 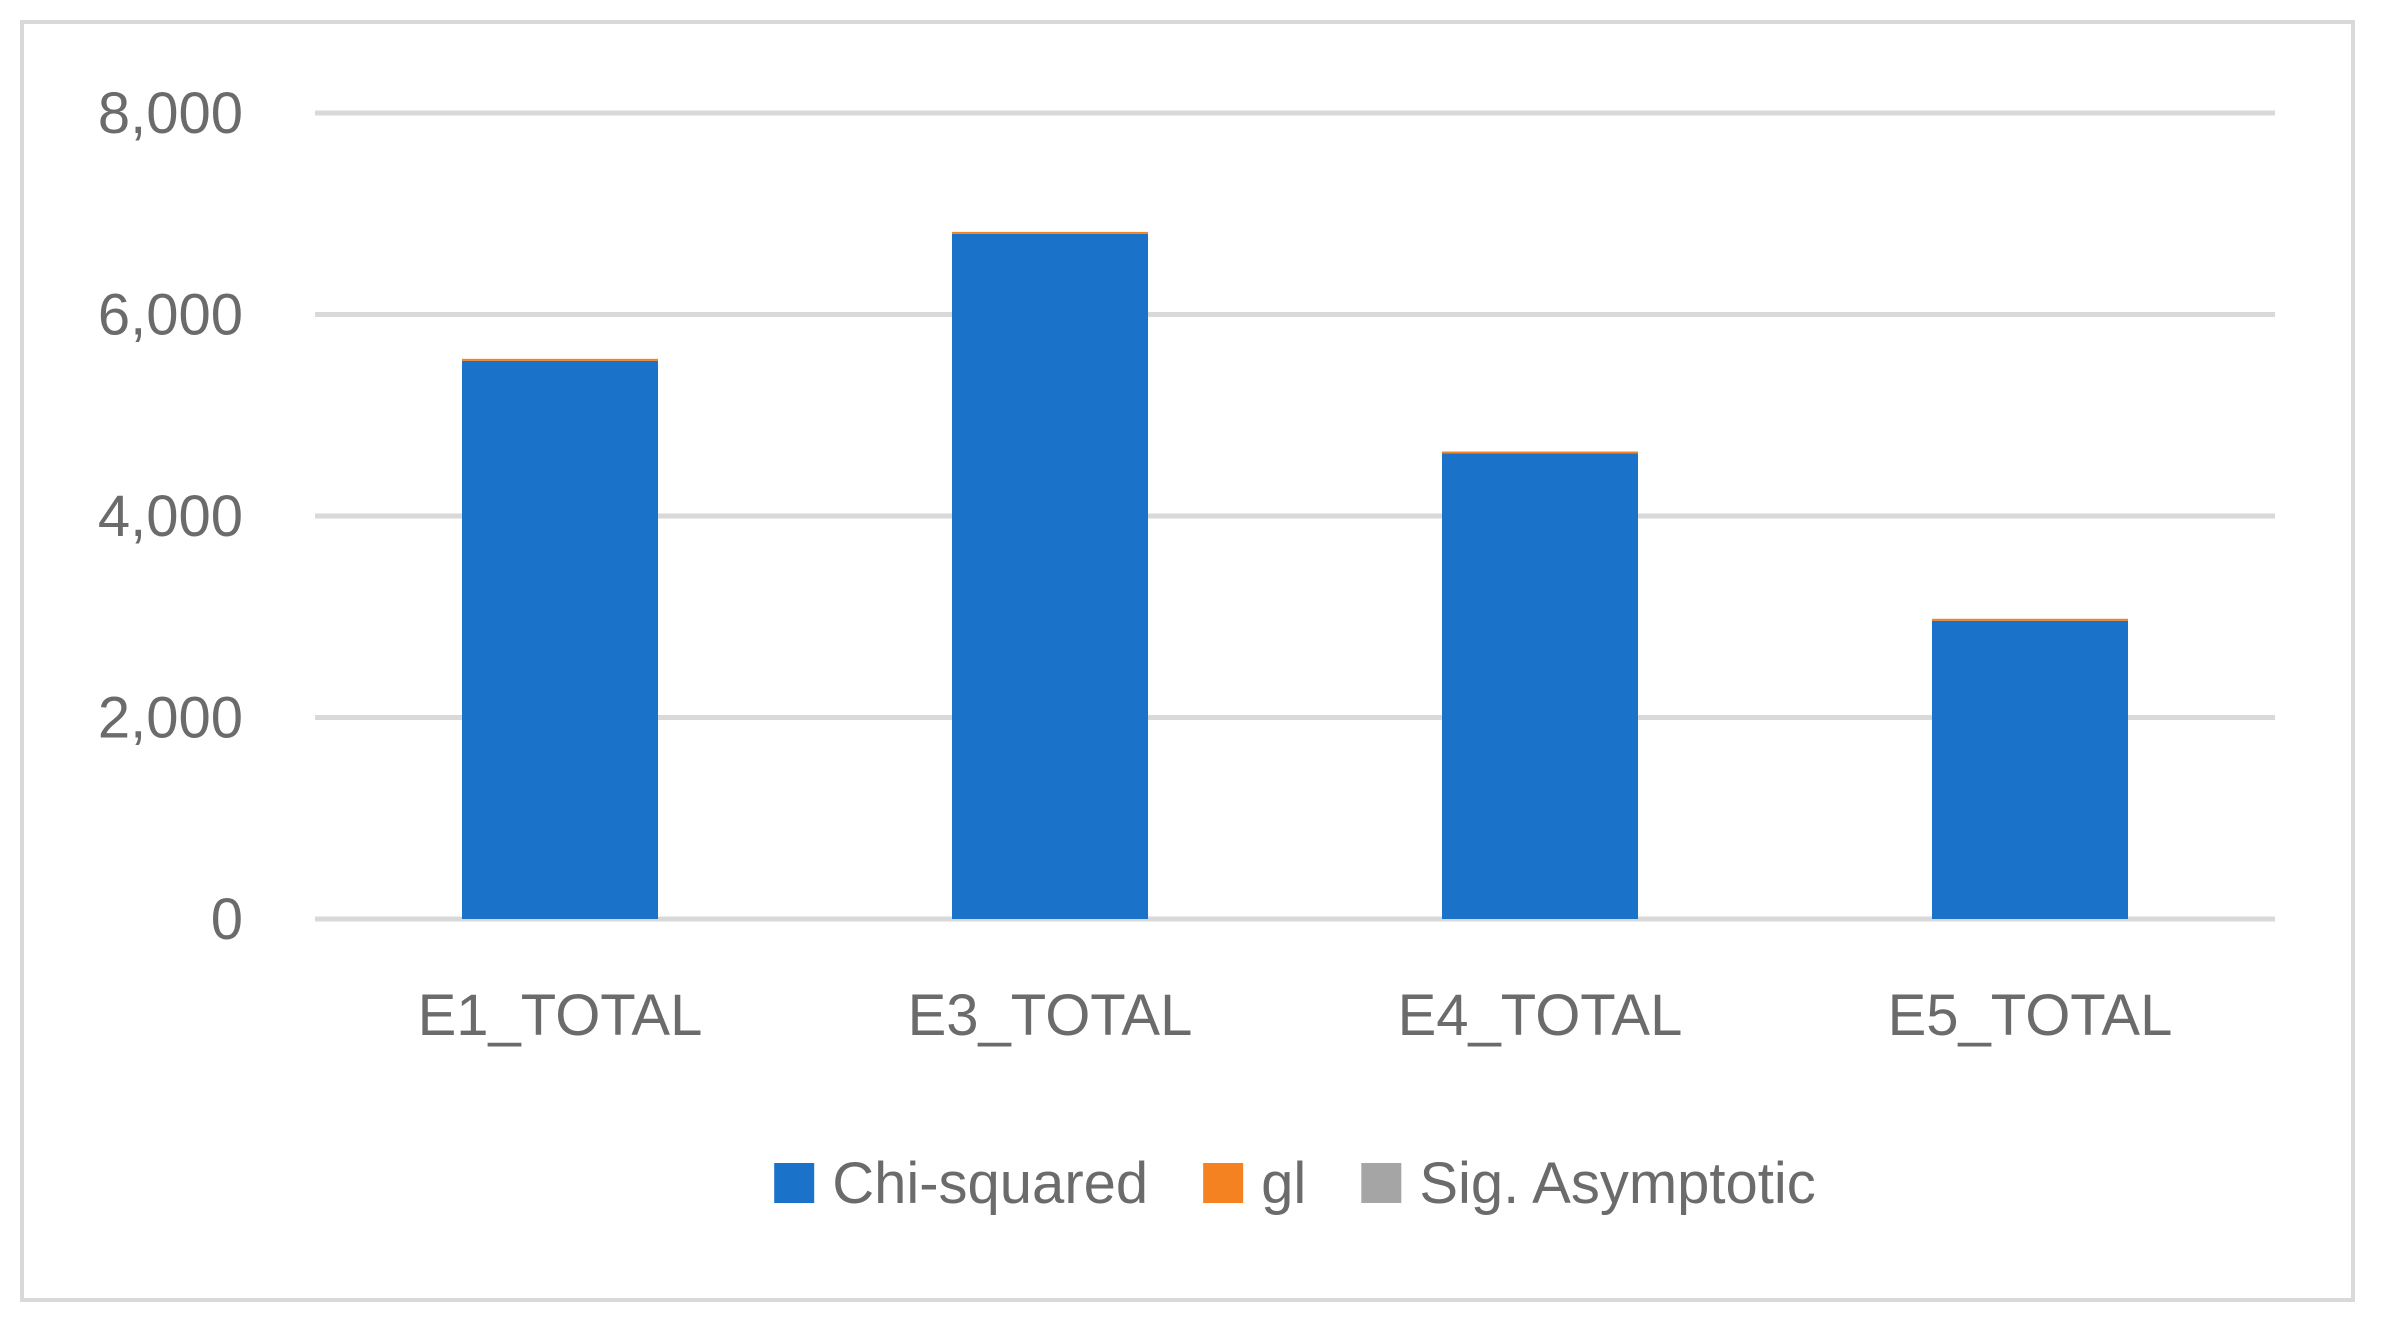 What do you see at coordinates (1283, 1183) in the screenshot?
I see `legend-label: gl` at bounding box center [1283, 1183].